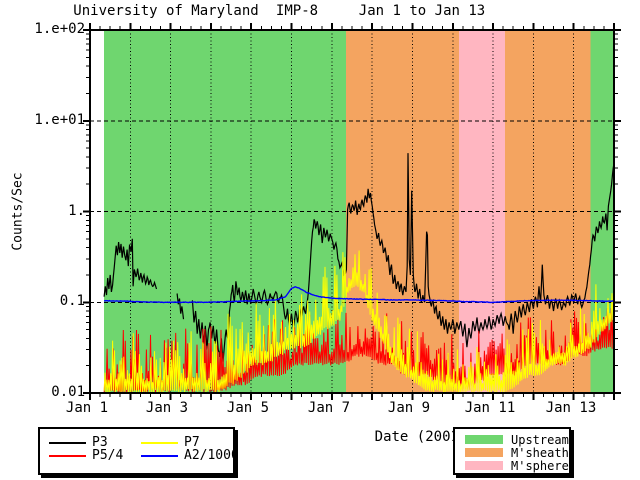 This screenshot has width=640, height=480. I want to click on x-tick-label: Jan 11, so click(490, 408).